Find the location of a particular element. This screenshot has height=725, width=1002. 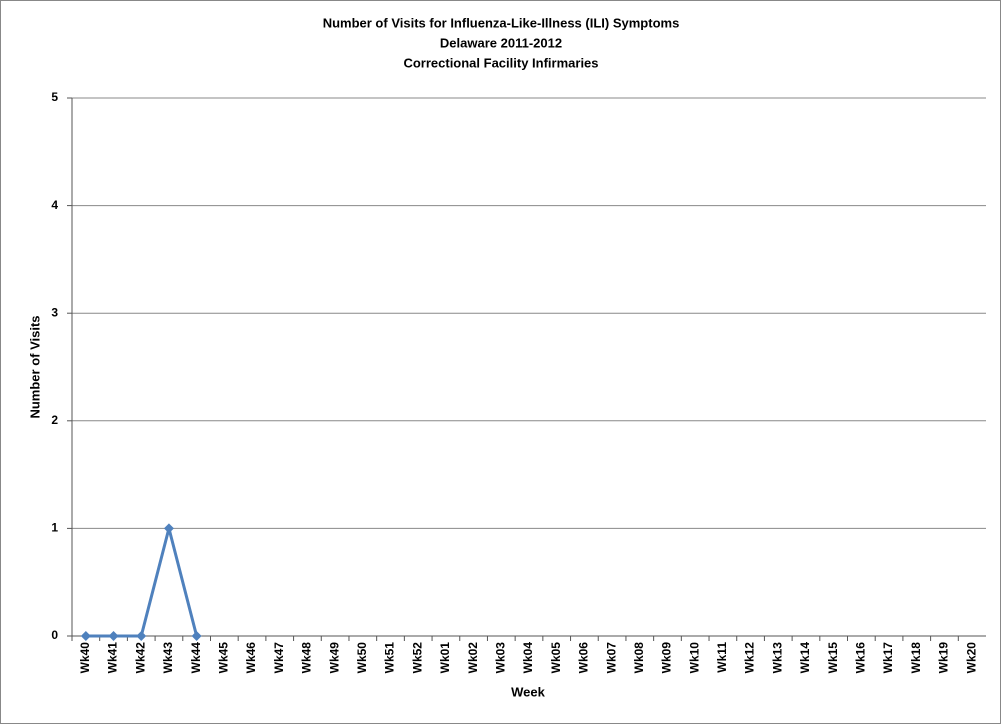

x-tick-label: Wk17 is located at coordinates (888, 658).